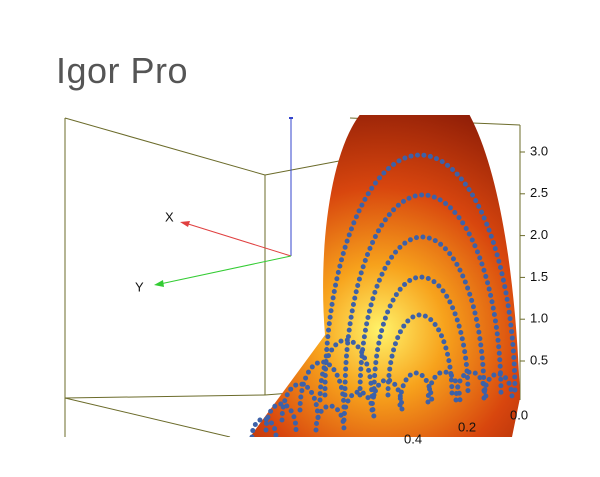 Image resolution: width=600 pixels, height=477 pixels. I want to click on x-tick-label: 0.4, so click(413, 438).